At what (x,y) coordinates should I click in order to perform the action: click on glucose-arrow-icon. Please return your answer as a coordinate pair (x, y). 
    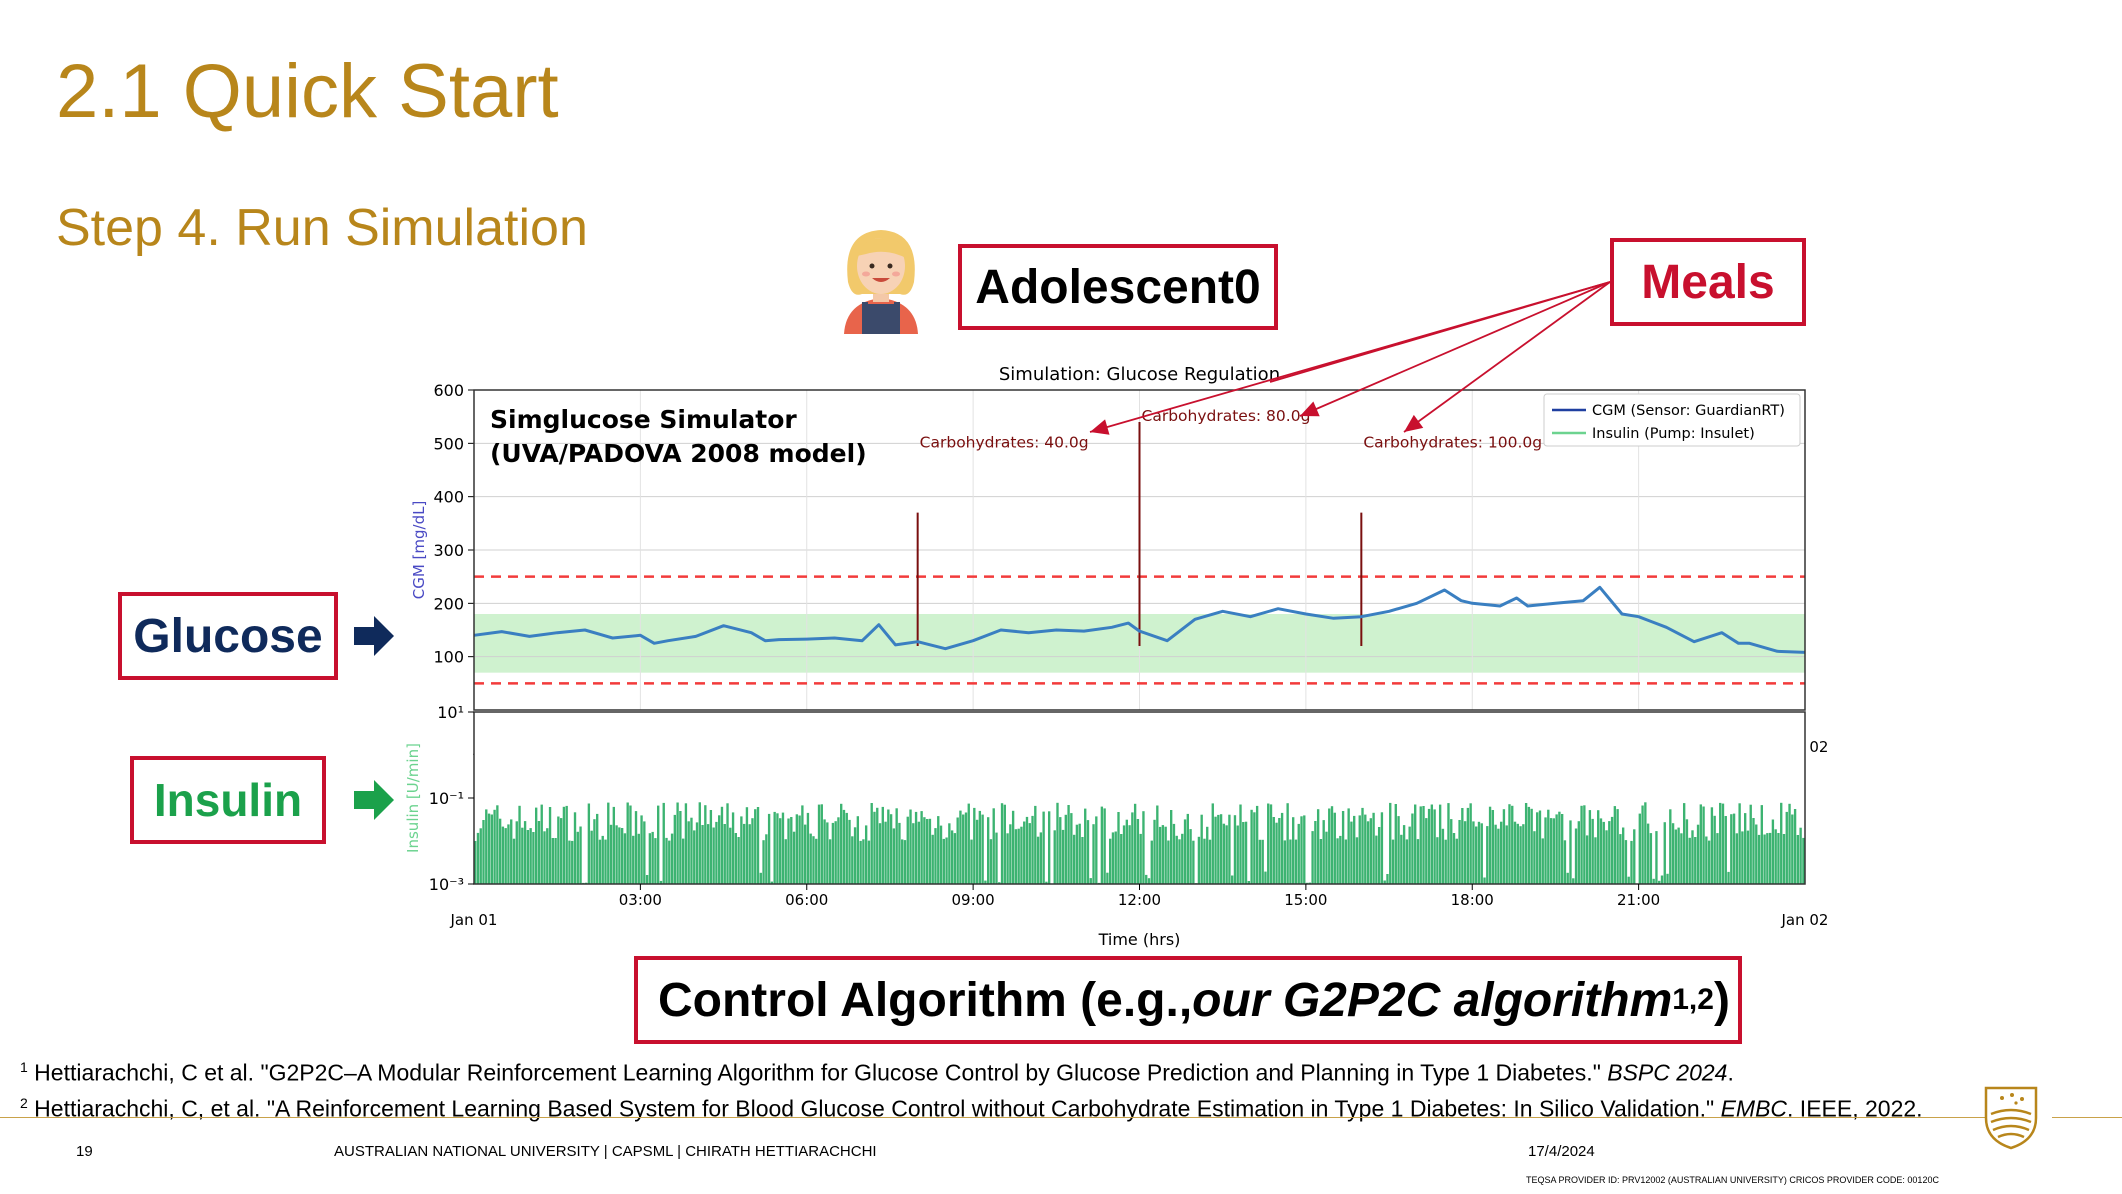
    Looking at the image, I should click on (374, 636).